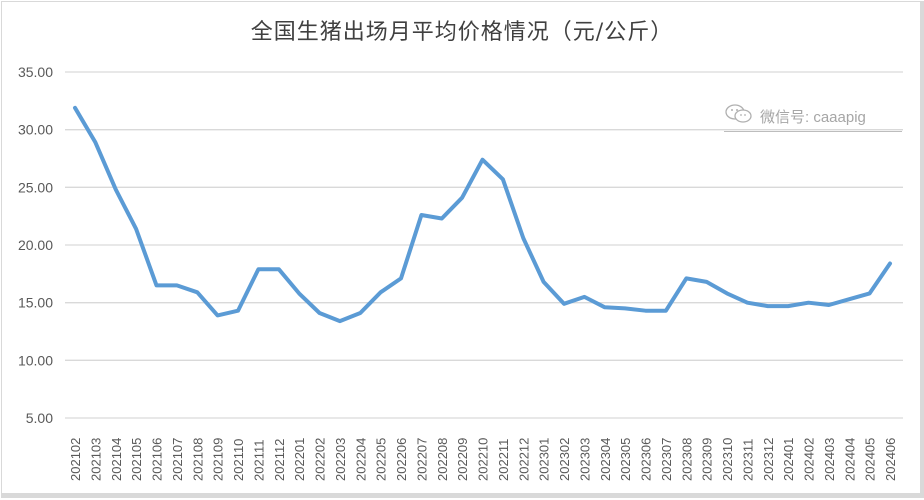  I want to click on y-tick-label: 15.00, so click(35, 303).